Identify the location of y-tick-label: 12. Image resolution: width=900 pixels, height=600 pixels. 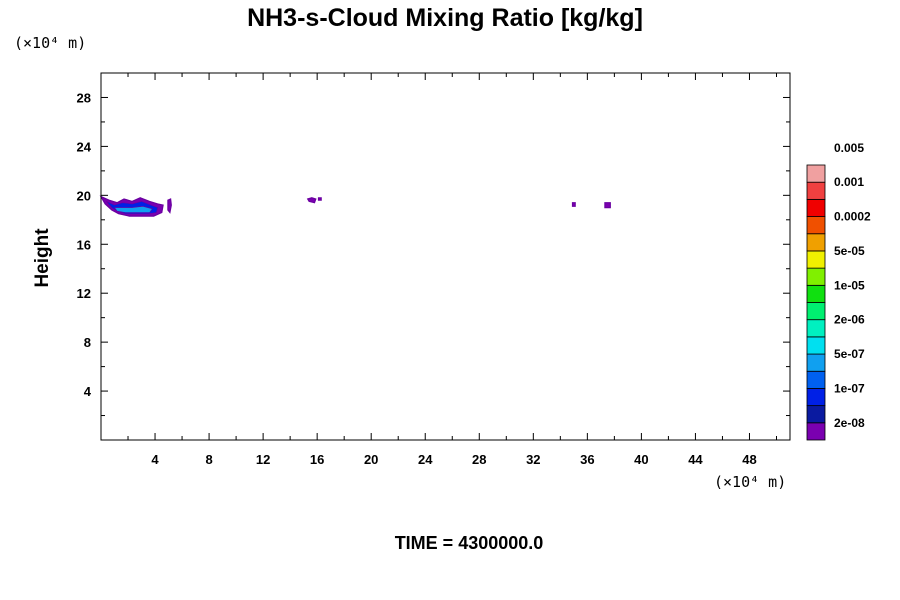
(84, 293).